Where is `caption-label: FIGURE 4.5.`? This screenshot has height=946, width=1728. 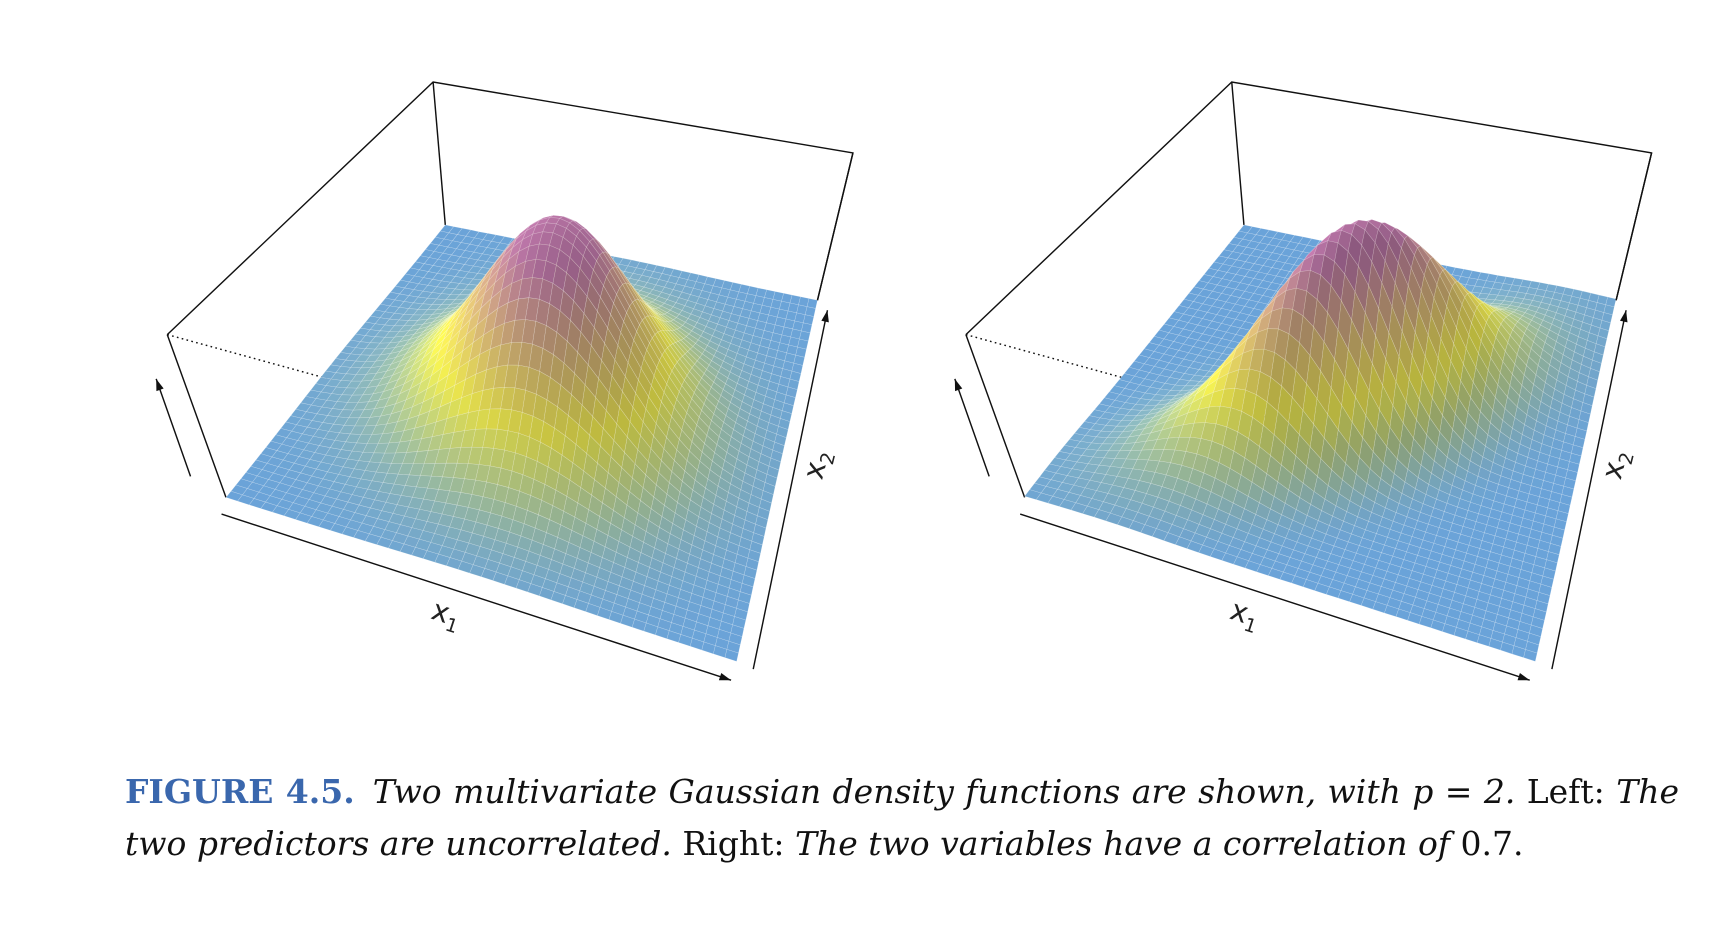
caption-label: FIGURE 4.5. is located at coordinates (240, 791).